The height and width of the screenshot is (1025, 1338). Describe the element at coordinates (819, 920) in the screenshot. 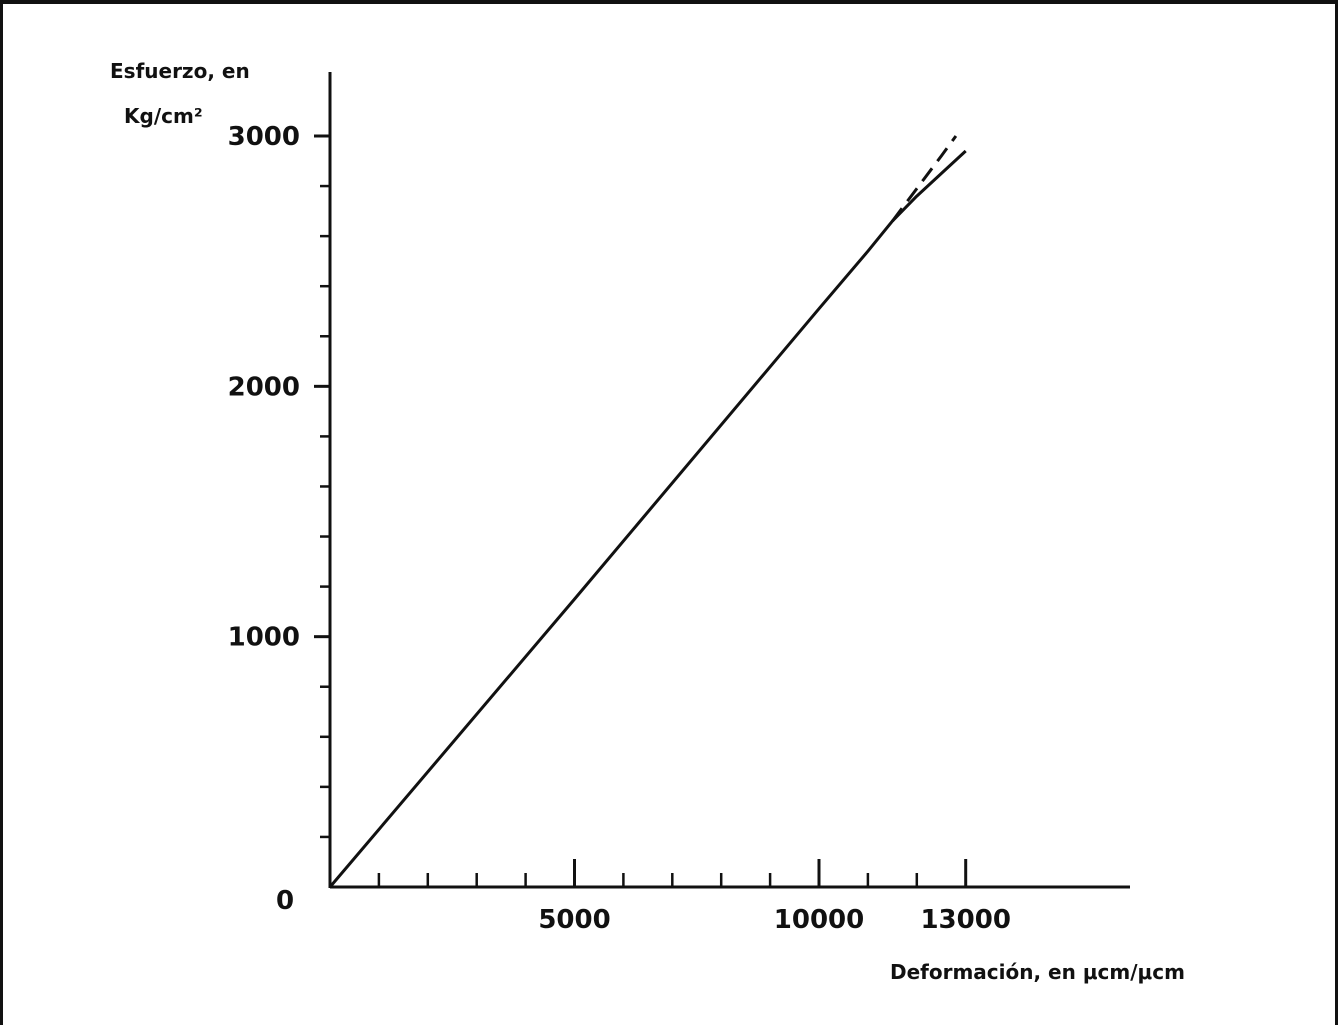

I see `x-tick-label: 10000` at that location.